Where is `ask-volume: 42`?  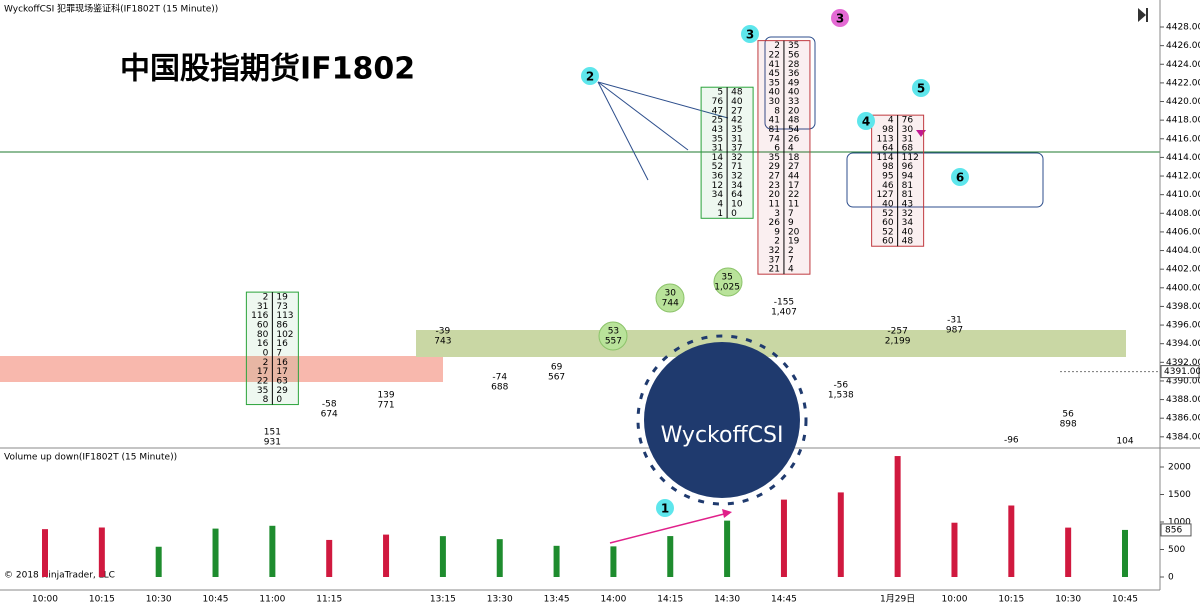 ask-volume: 42 is located at coordinates (736, 121).